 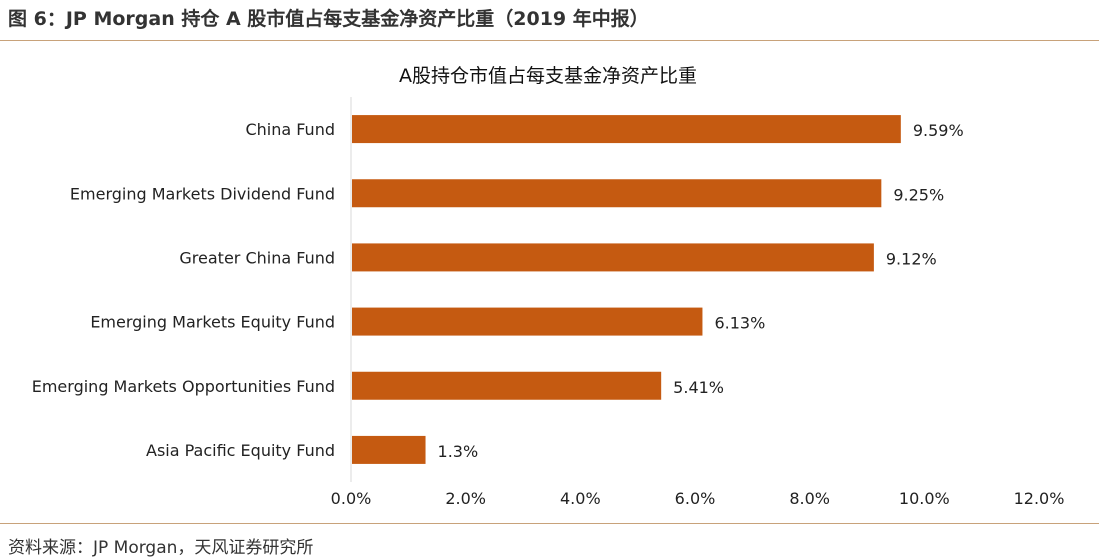 What do you see at coordinates (351, 498) in the screenshot?
I see `x-tick-label: 0.0%` at bounding box center [351, 498].